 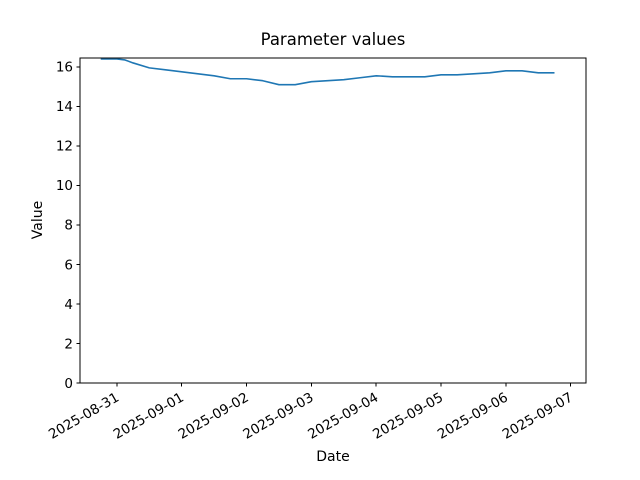 I want to click on y-tick-label: 12, so click(x=64, y=147).